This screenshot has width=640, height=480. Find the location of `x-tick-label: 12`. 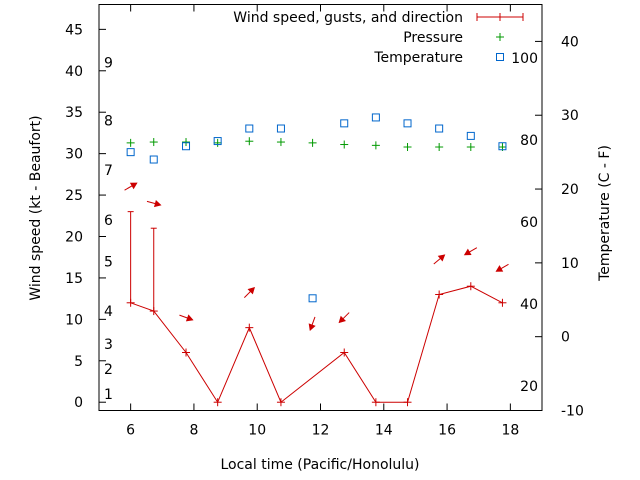

x-tick-label: 12 is located at coordinates (321, 431).